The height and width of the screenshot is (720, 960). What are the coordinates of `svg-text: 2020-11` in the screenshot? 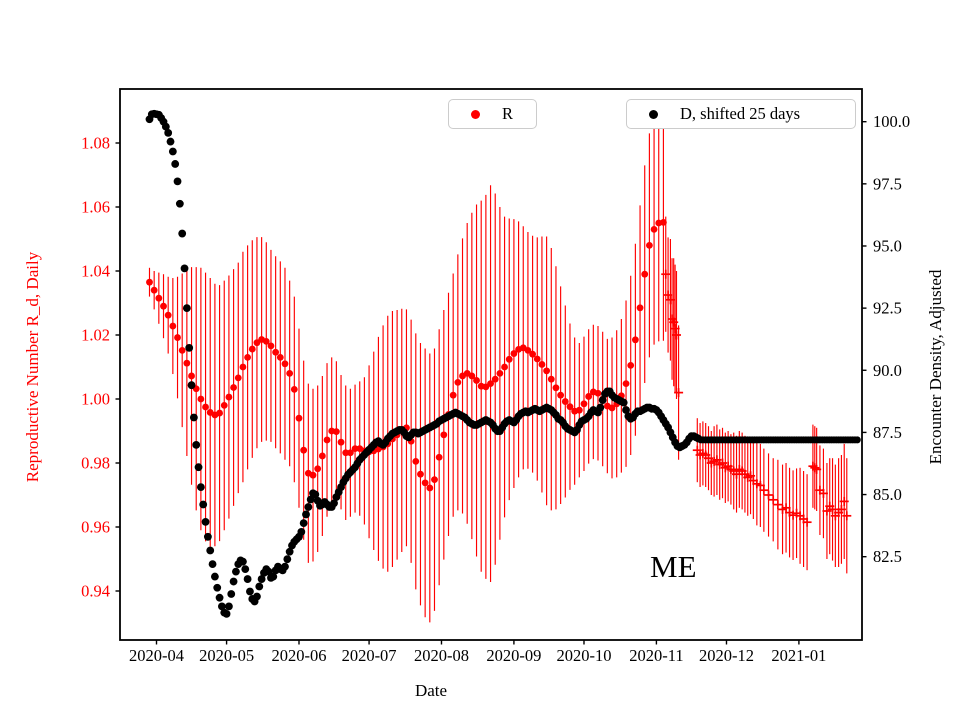 It's located at (656, 655).